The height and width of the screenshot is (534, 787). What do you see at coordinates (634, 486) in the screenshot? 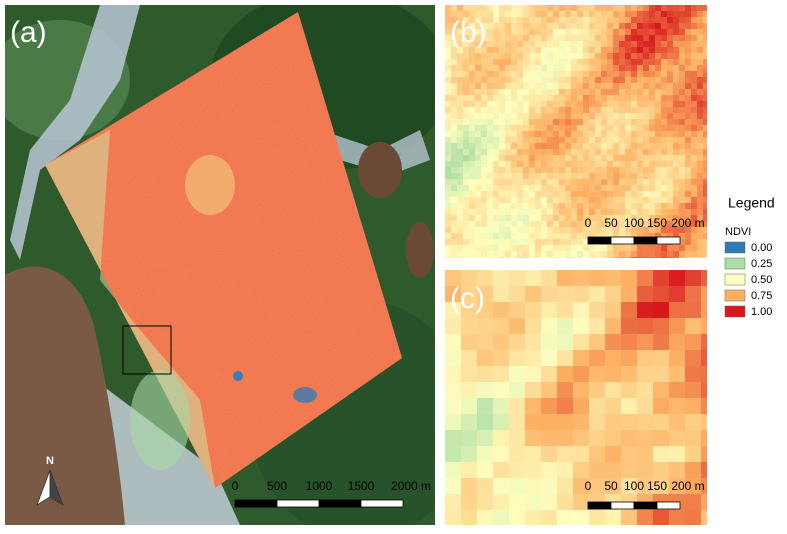
I see `scale-label: 100` at bounding box center [634, 486].